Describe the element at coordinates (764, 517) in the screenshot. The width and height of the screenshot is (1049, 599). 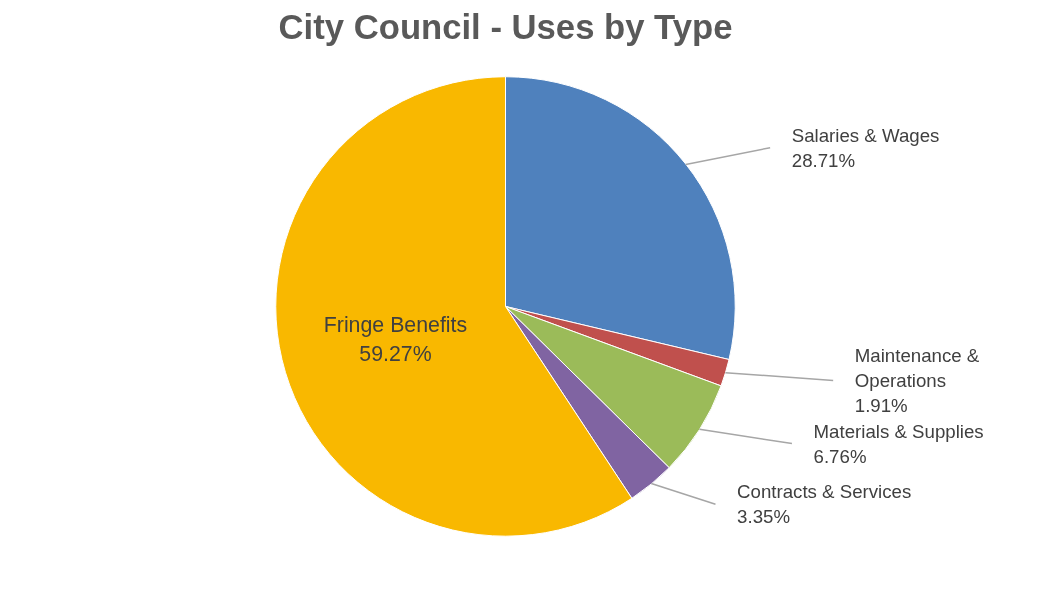
I see `data-label: 3.35%` at that location.